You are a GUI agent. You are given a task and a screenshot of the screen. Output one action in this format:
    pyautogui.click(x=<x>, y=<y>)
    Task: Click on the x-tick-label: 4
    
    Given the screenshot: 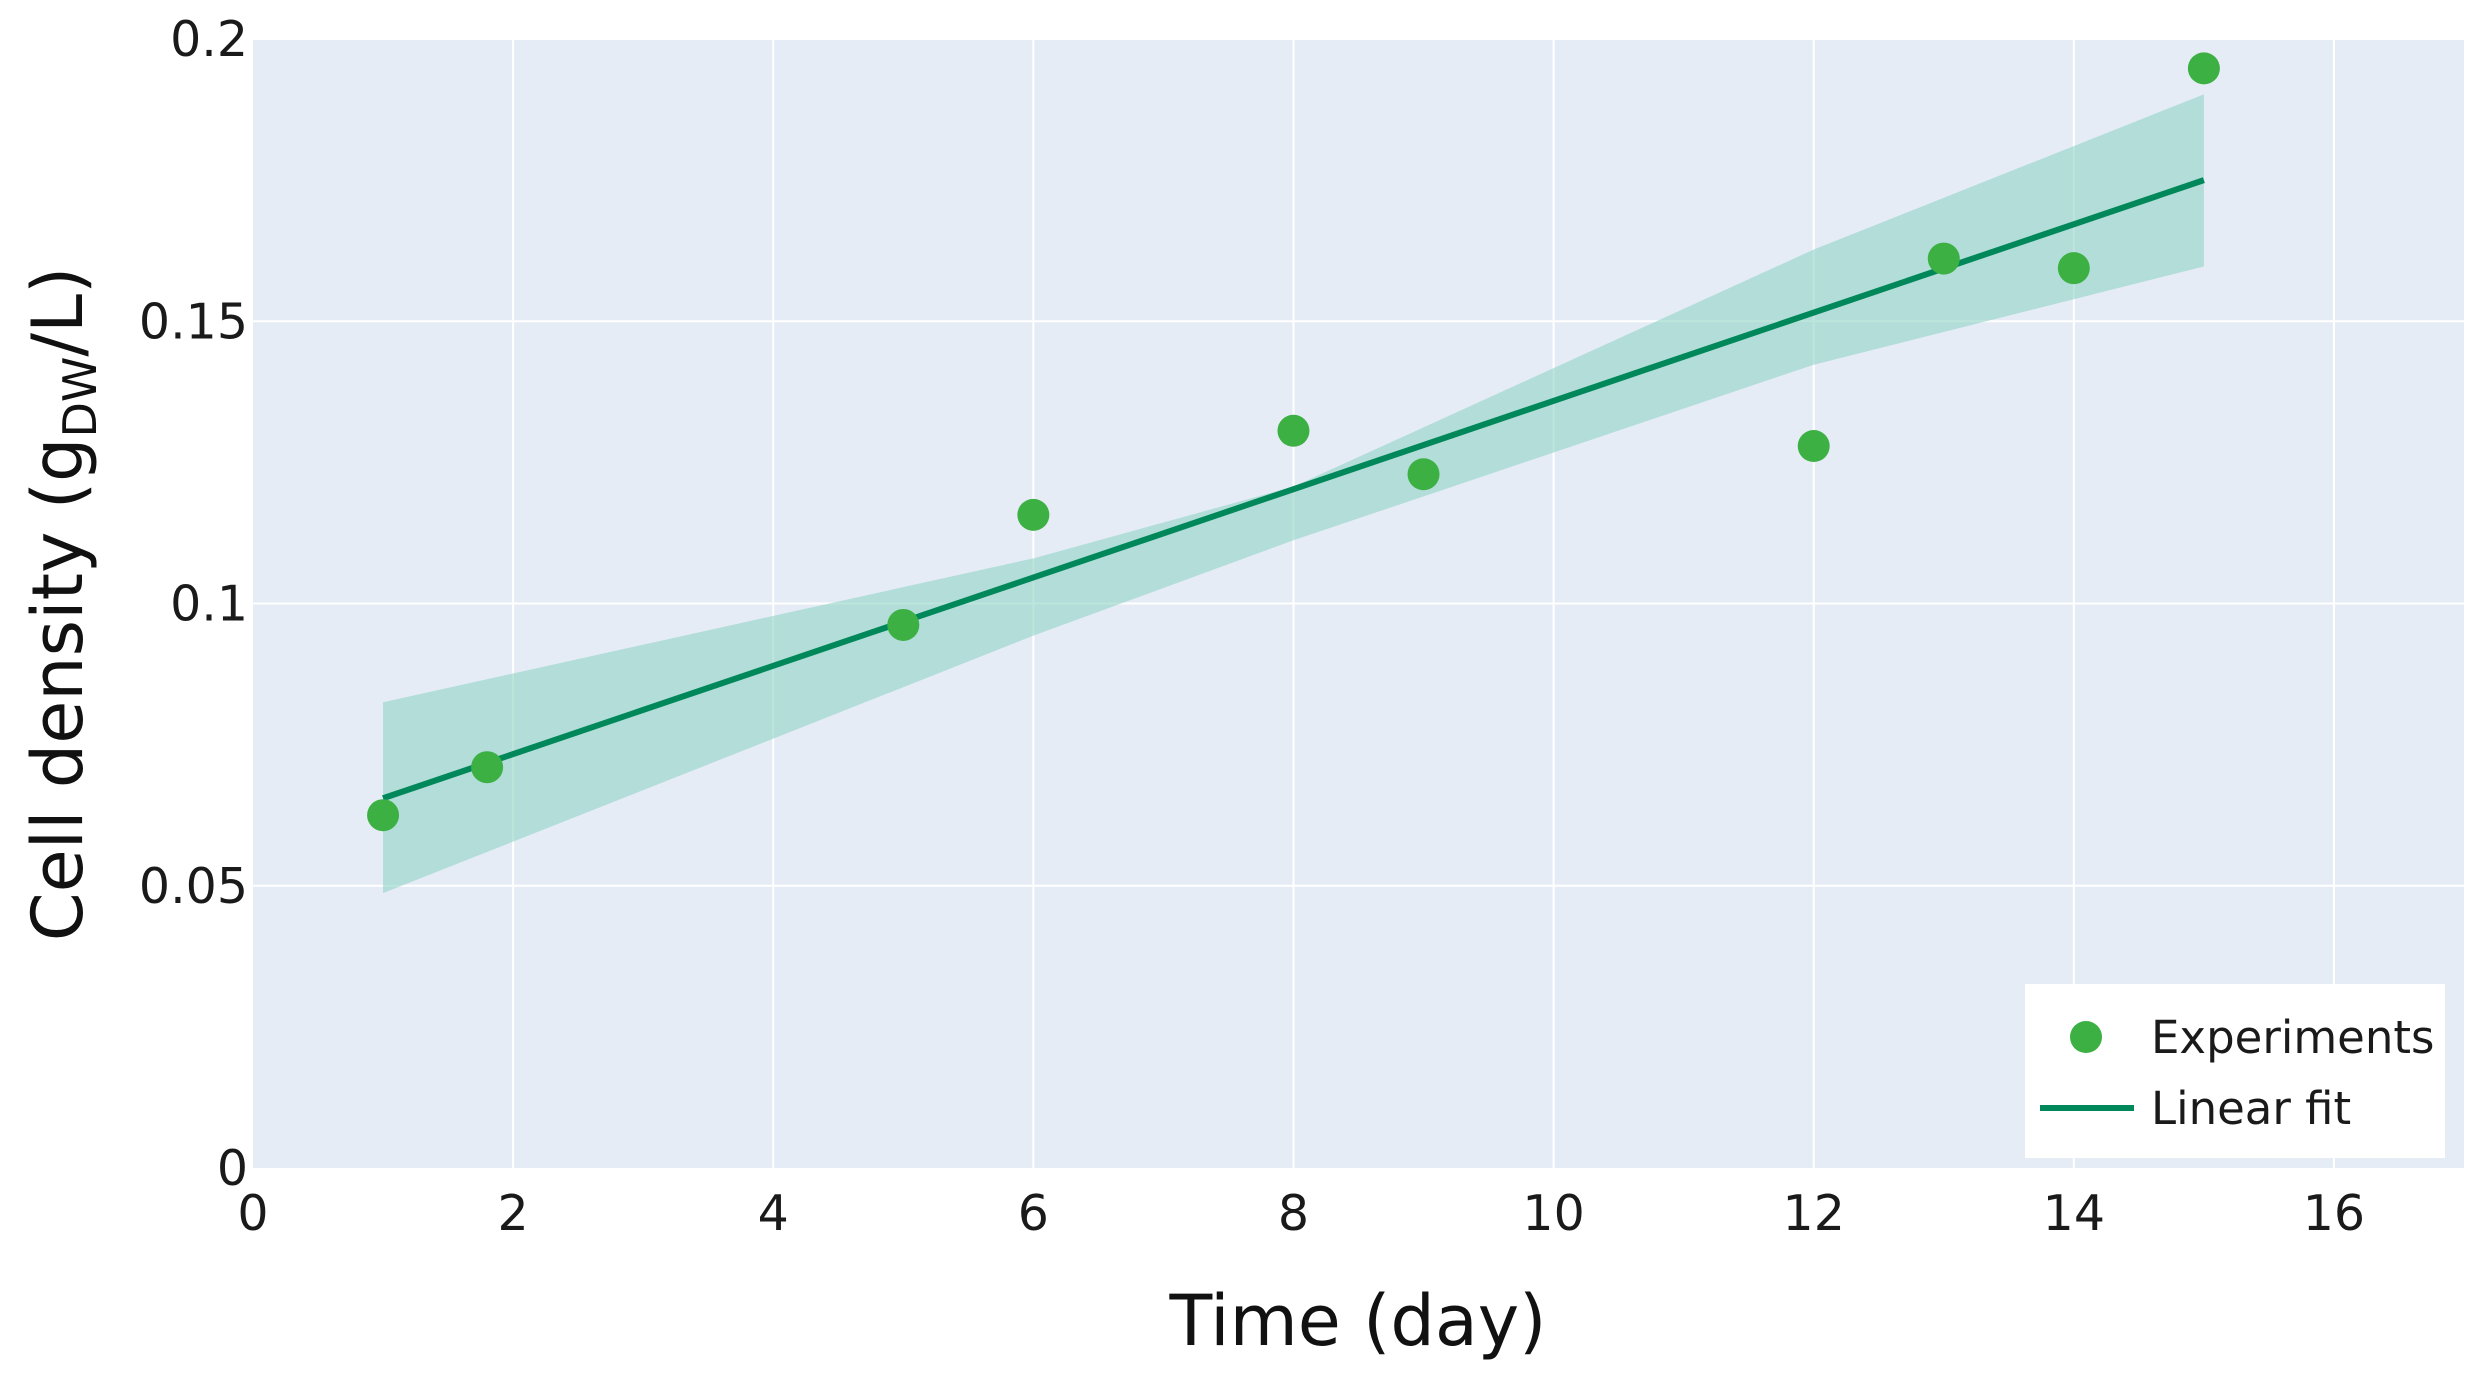 What is the action you would take?
    pyautogui.click(x=773, y=1213)
    